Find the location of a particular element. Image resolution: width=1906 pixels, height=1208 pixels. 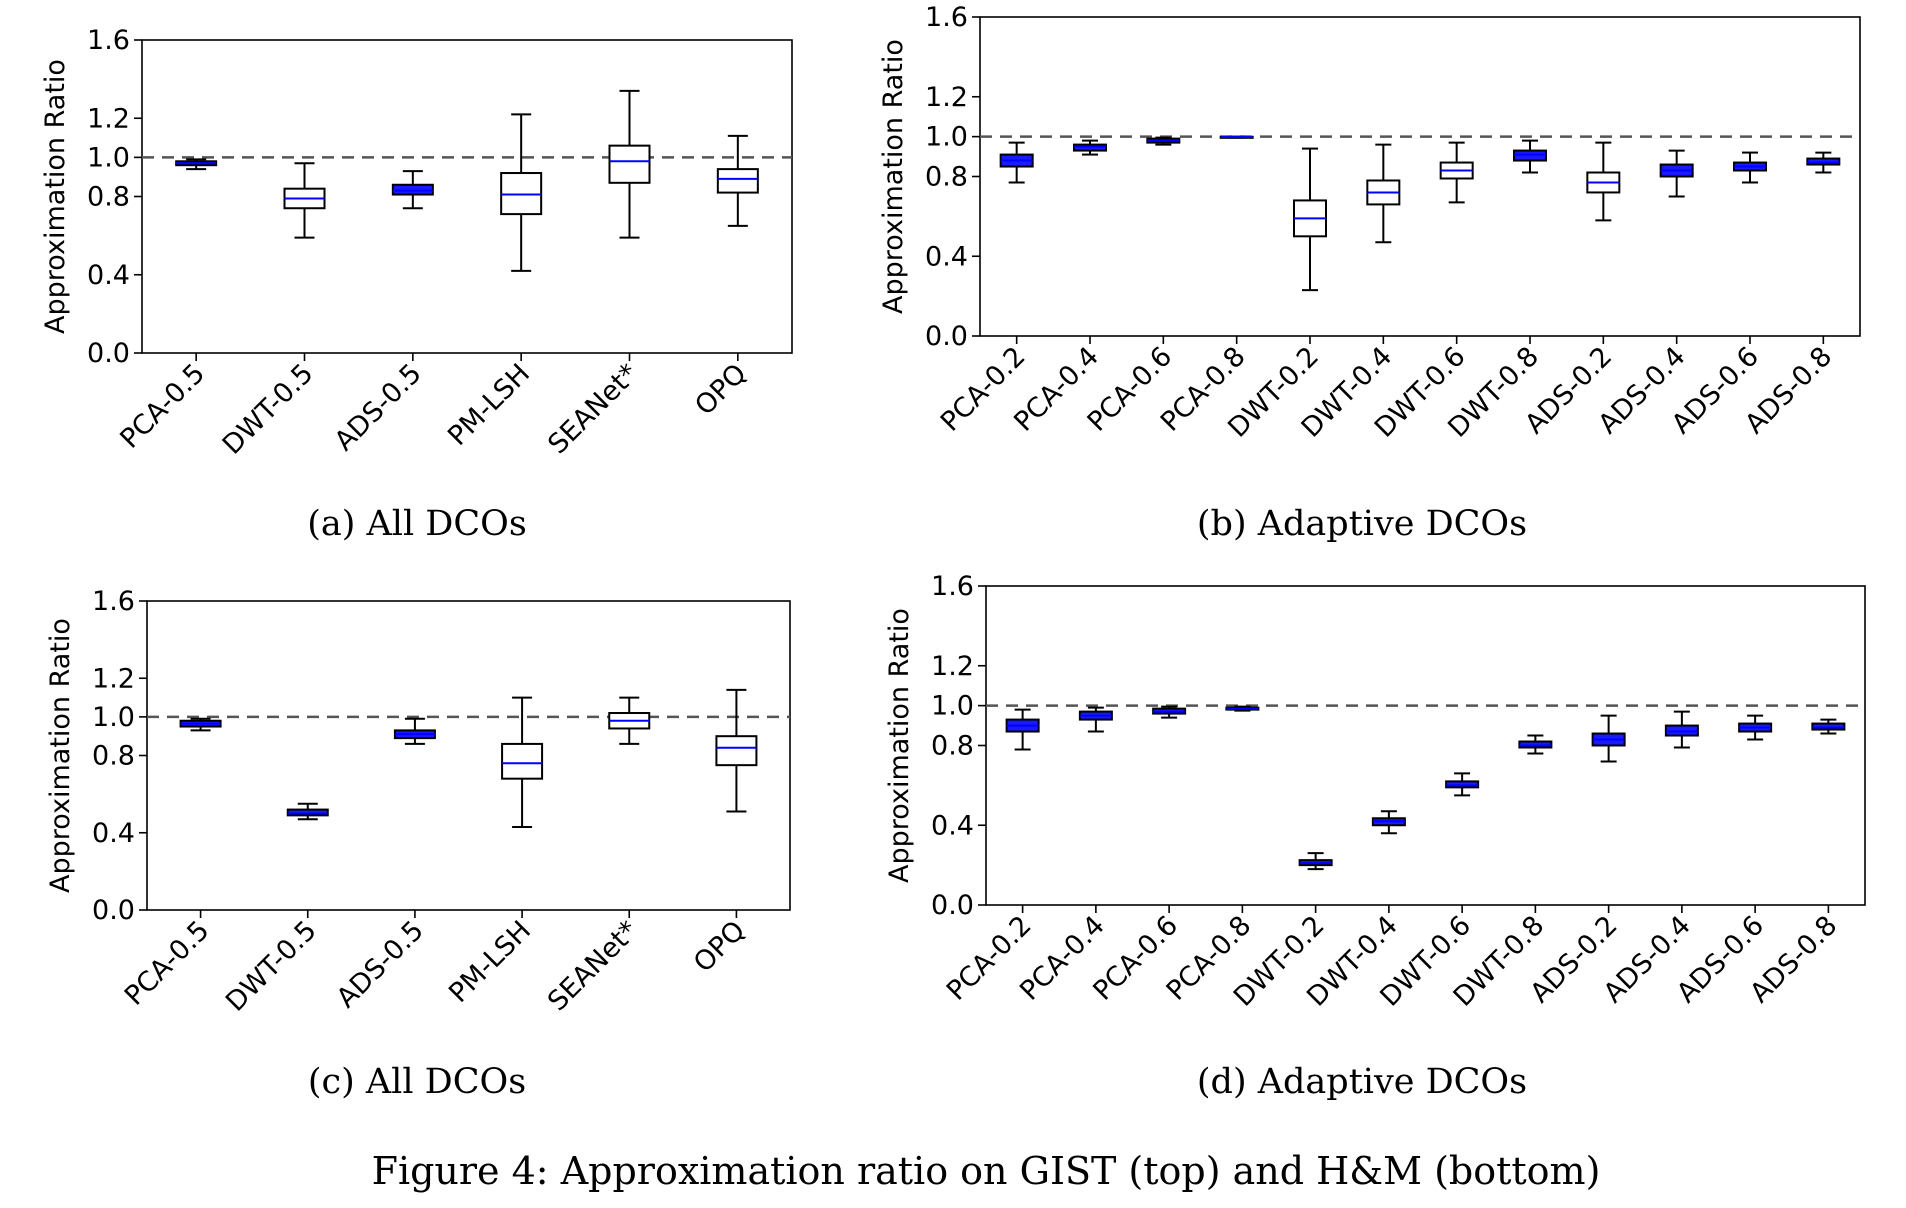

subcaption-b: (b) Adaptive DCOs is located at coordinates (1362, 524).